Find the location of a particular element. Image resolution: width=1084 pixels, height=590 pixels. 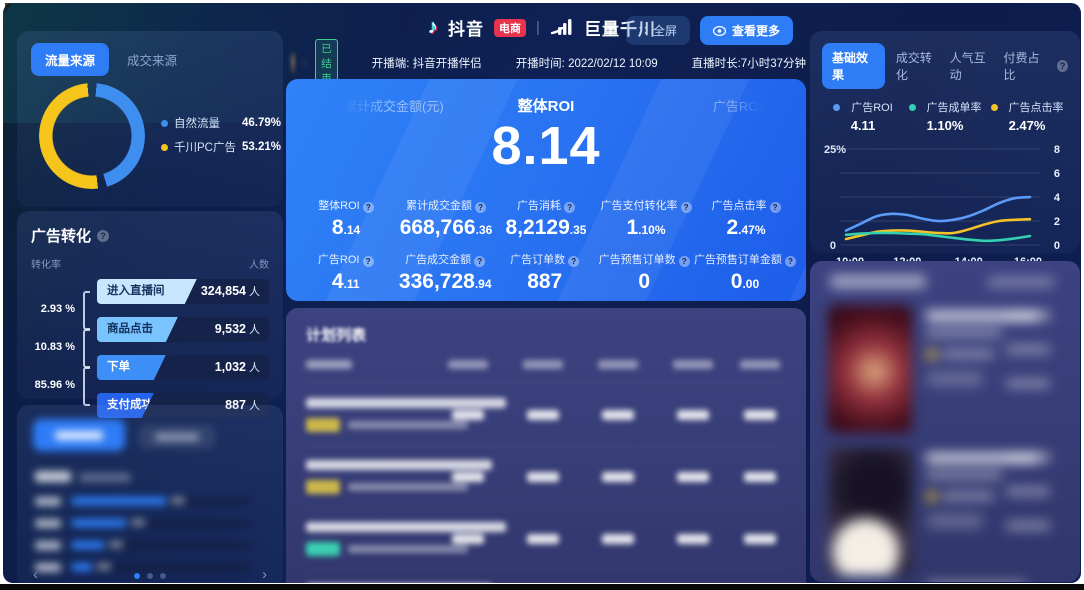

carousel-item-ad-roi: 广告ROI is located at coordinates (737, 106).